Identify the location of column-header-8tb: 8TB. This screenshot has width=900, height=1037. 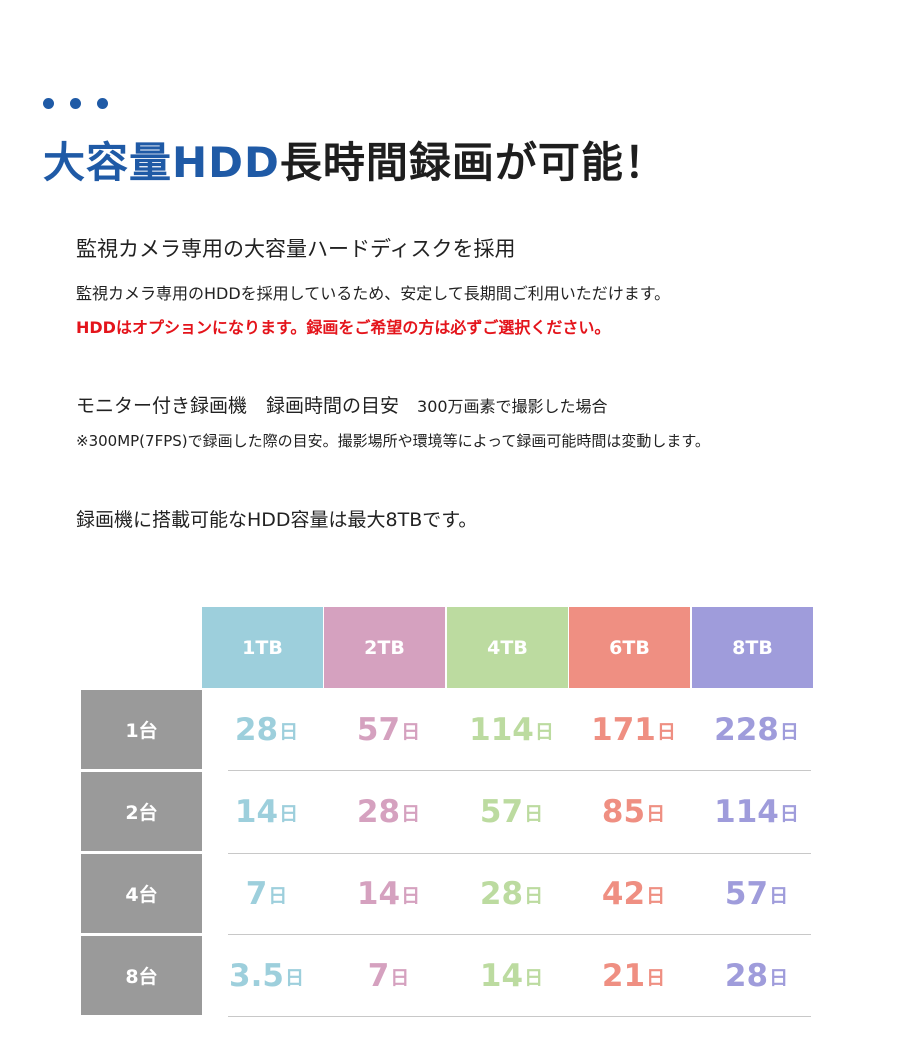
(752, 647).